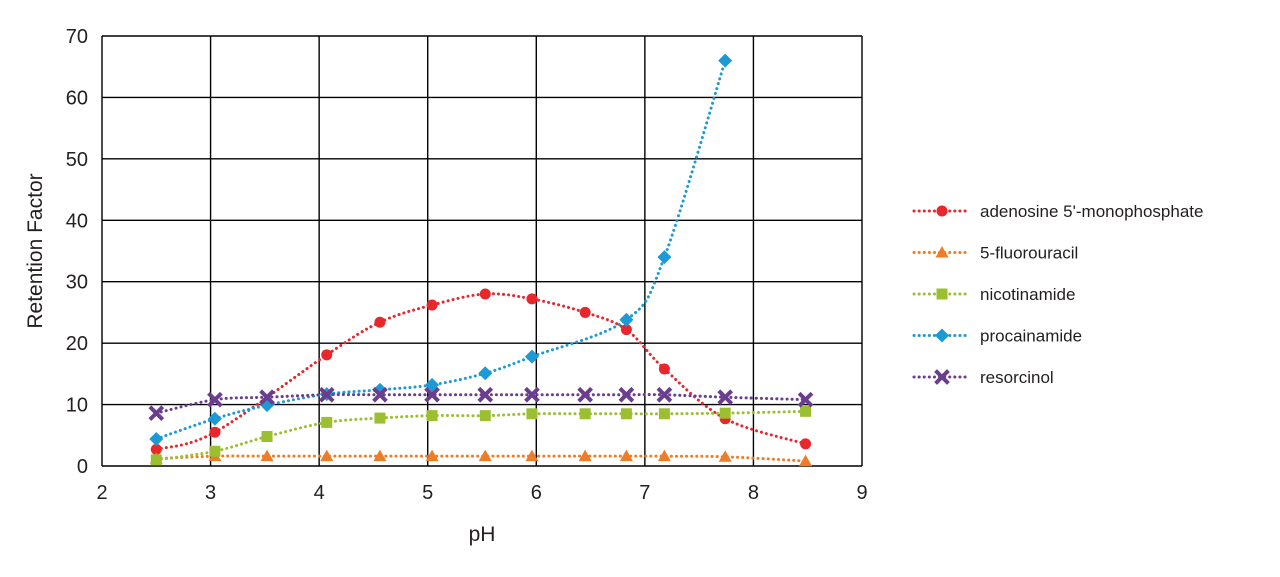 This screenshot has width=1280, height=577. I want to click on x-tick-label: 3, so click(210, 493).